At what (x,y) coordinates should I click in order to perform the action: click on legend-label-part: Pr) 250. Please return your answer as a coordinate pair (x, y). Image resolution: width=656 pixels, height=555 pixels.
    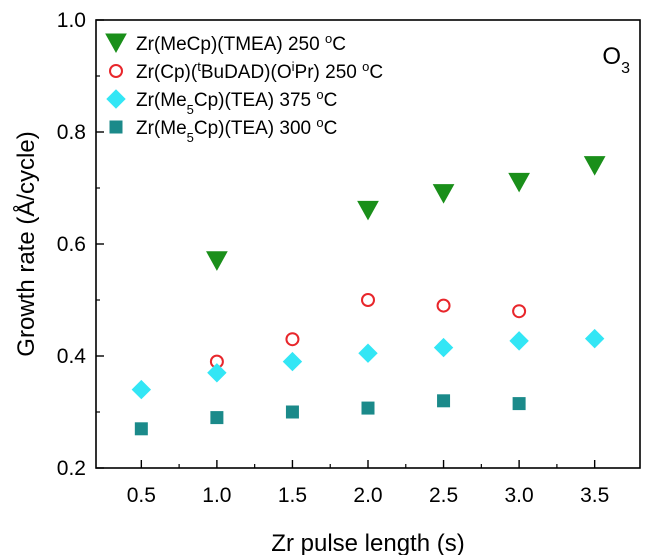
    Looking at the image, I should click on (329, 72).